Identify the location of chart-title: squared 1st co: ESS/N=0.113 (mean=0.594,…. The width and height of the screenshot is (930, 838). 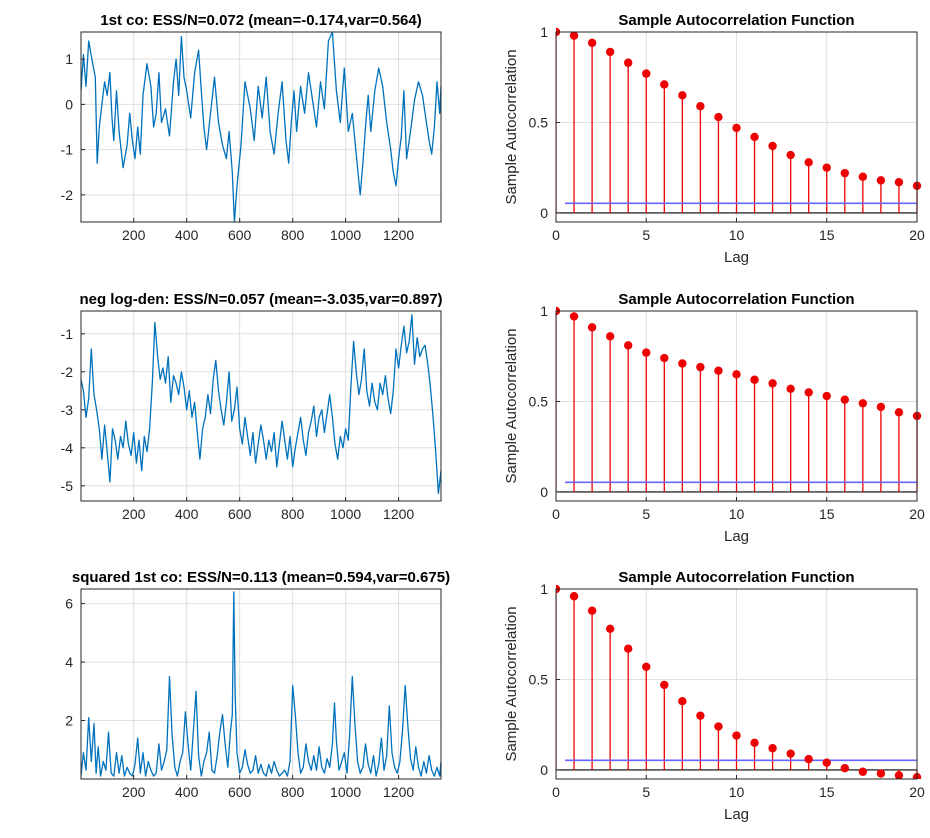
(261, 577).